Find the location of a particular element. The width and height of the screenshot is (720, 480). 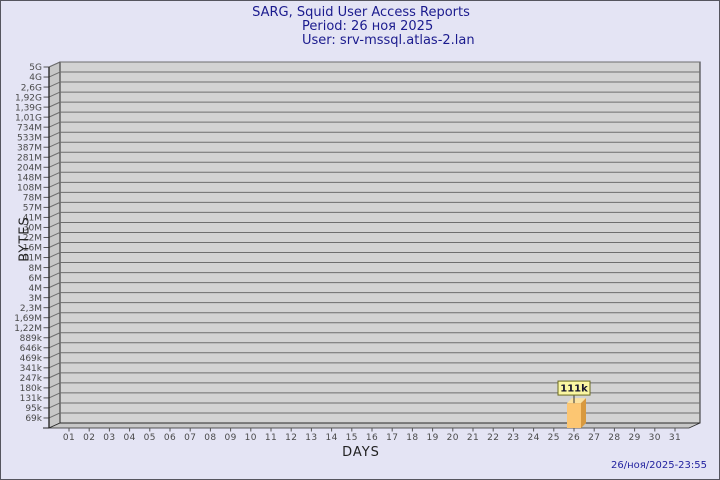

y-tick-label: 4G is located at coordinates (35, 78).